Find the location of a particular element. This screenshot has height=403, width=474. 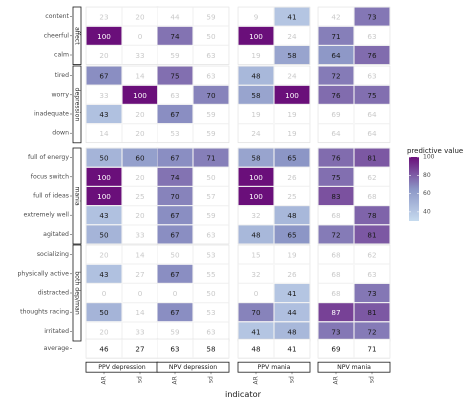

cell-value: 69 is located at coordinates (336, 114).